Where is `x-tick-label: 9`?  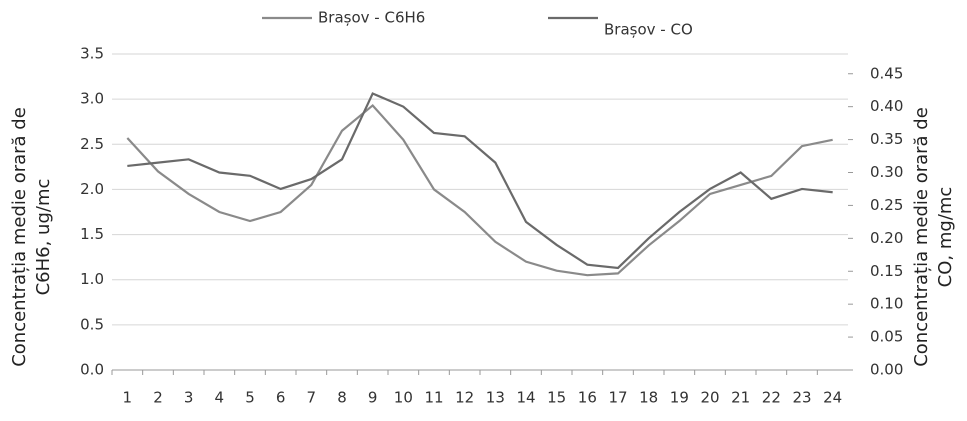
x-tick-label: 9 is located at coordinates (373, 398).